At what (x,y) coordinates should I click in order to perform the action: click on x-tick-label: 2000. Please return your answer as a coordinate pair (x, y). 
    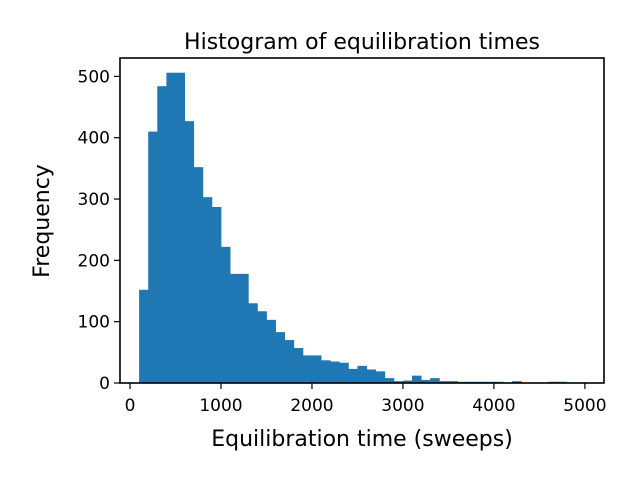
    Looking at the image, I should click on (311, 406).